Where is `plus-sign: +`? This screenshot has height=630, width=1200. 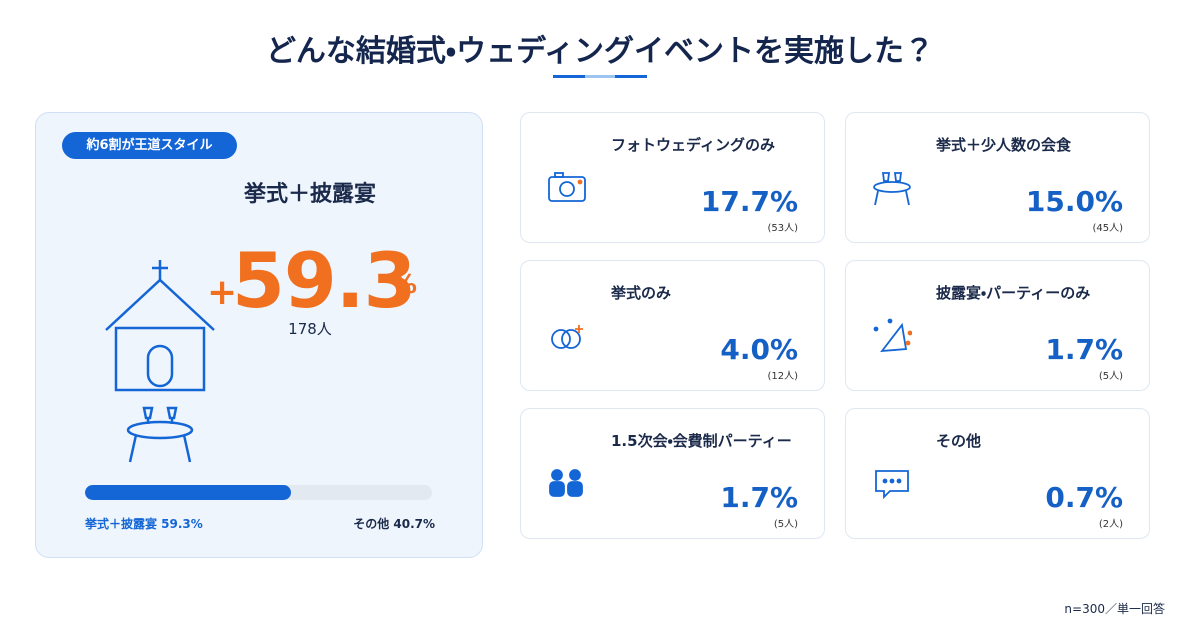 plus-sign: + is located at coordinates (222, 292).